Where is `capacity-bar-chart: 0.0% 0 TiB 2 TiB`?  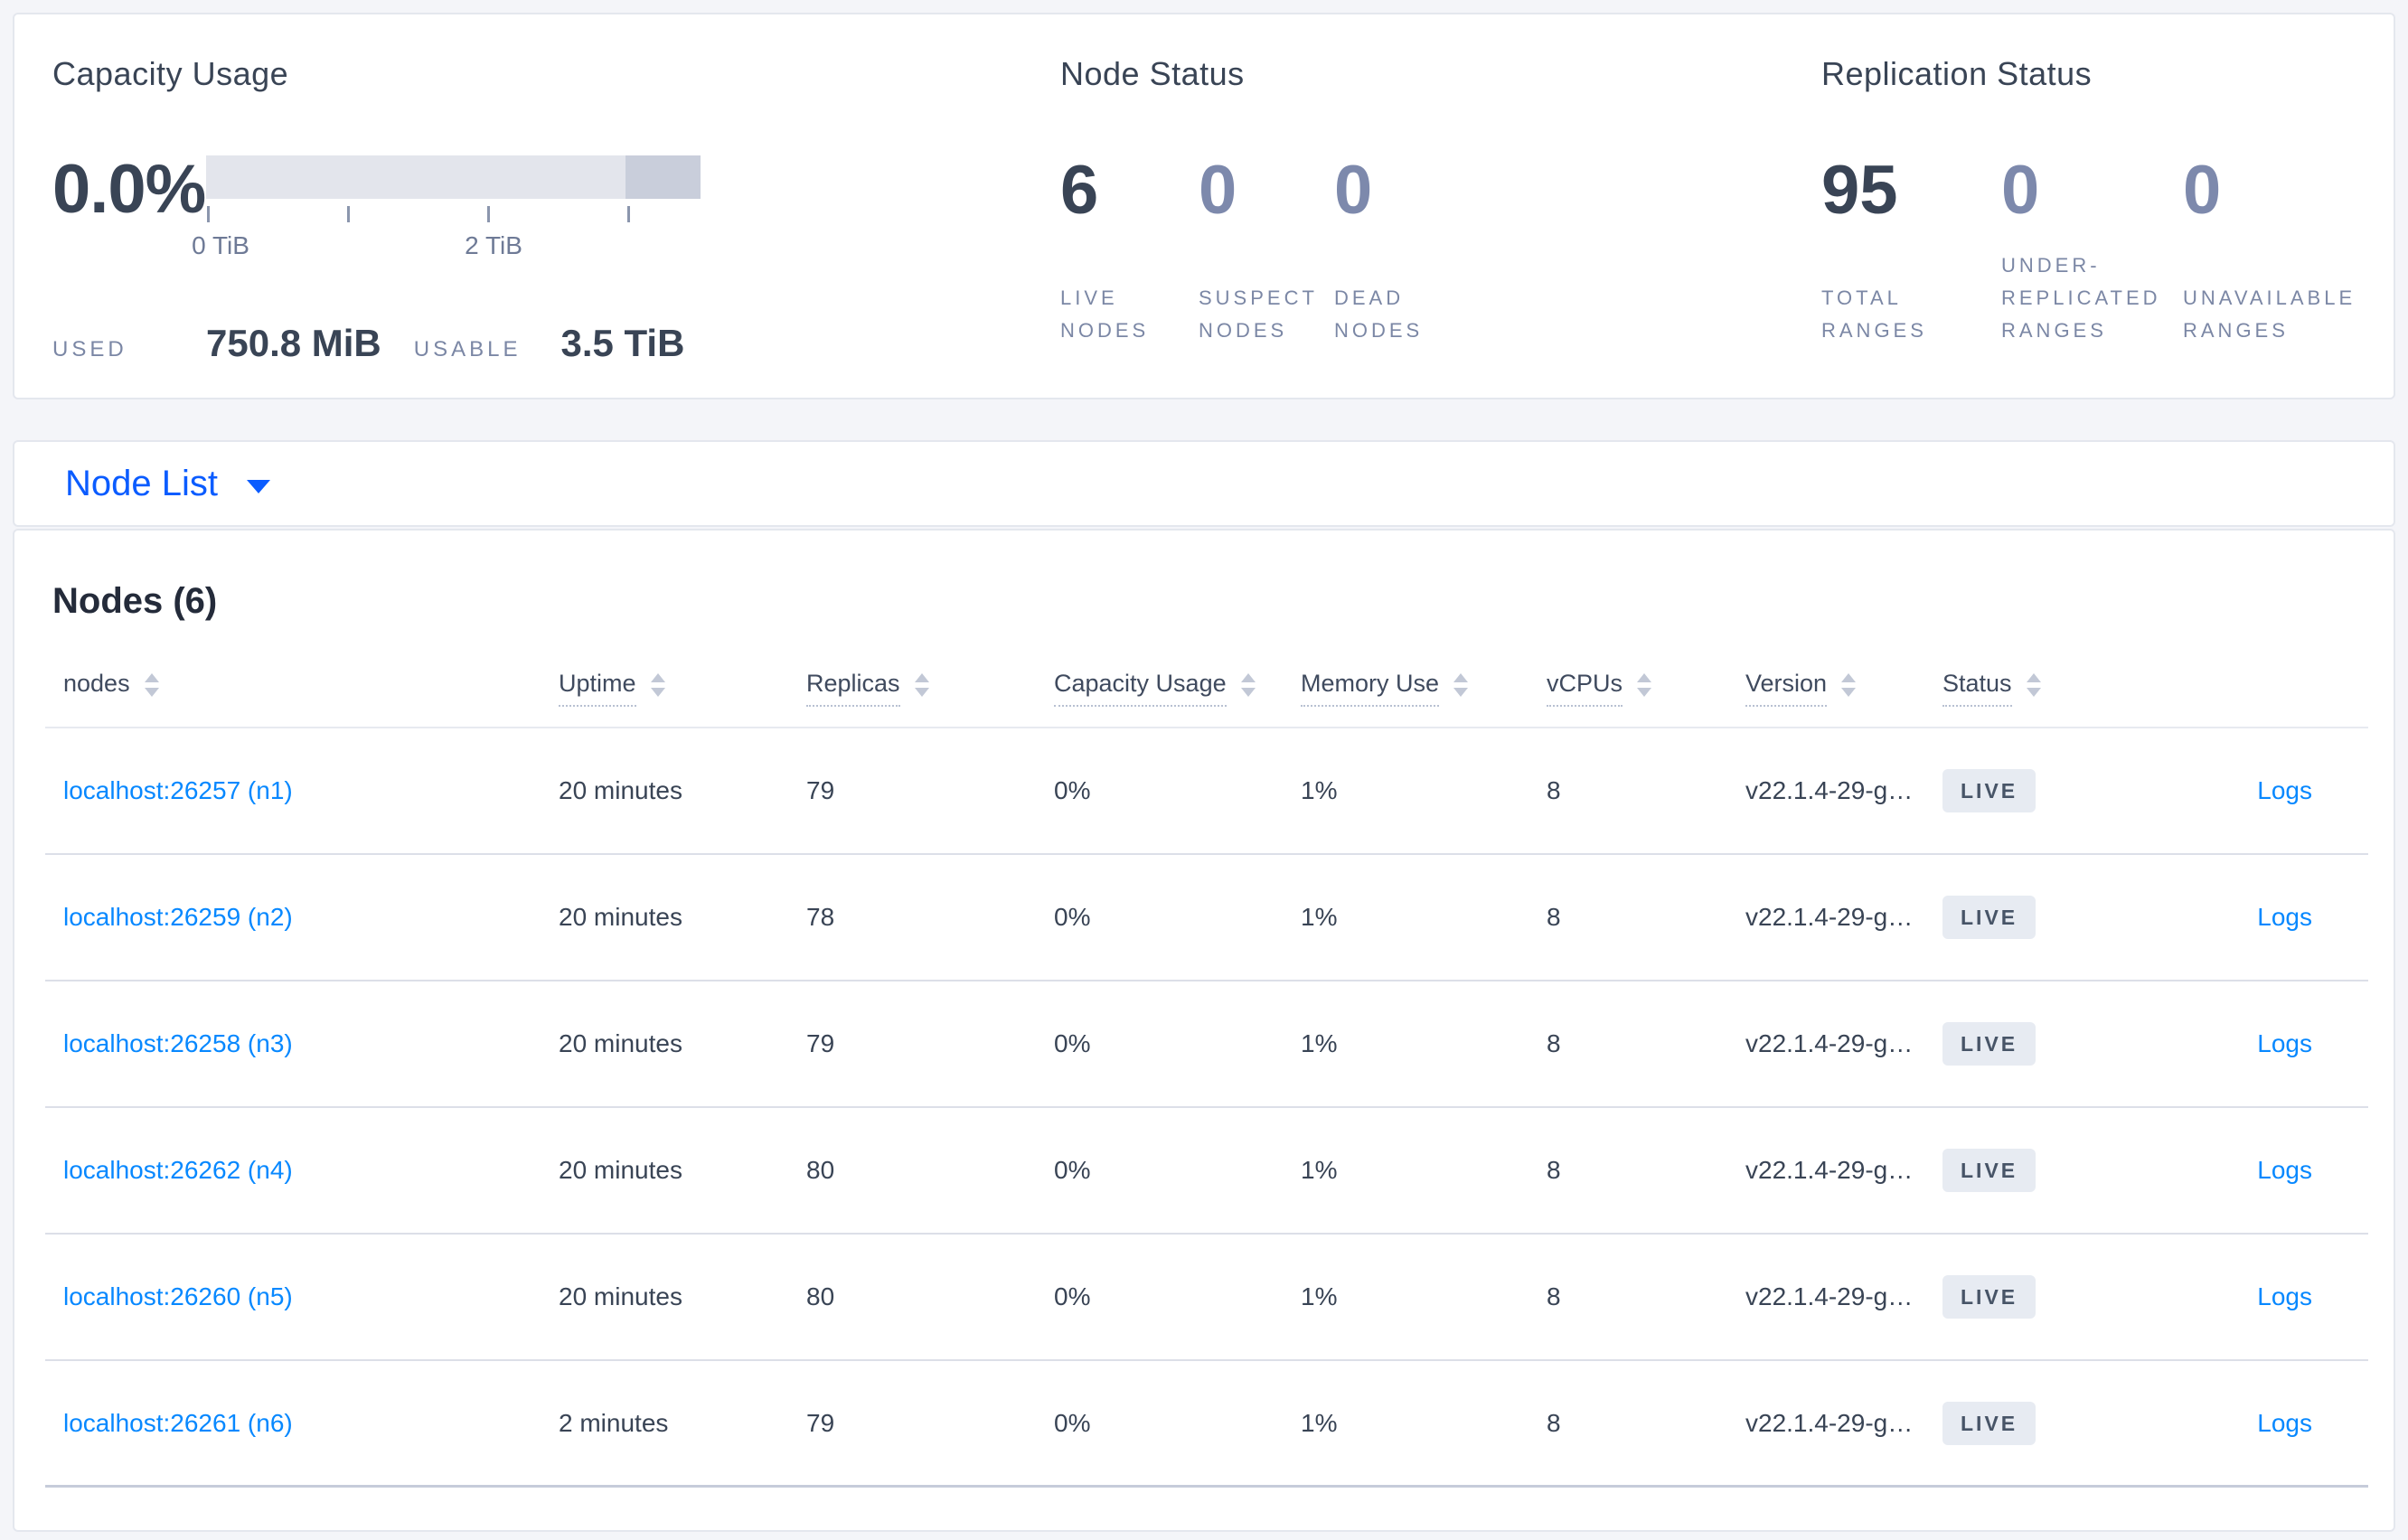 capacity-bar-chart: 0.0% 0 TiB 2 TiB is located at coordinates (556, 215).